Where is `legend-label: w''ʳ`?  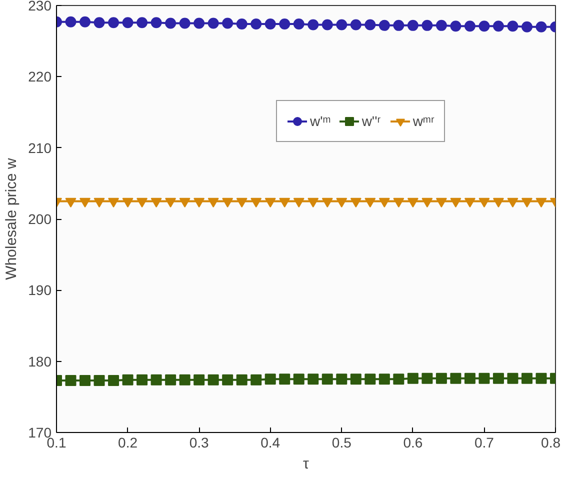
legend-label: w''ʳ is located at coordinates (372, 121).